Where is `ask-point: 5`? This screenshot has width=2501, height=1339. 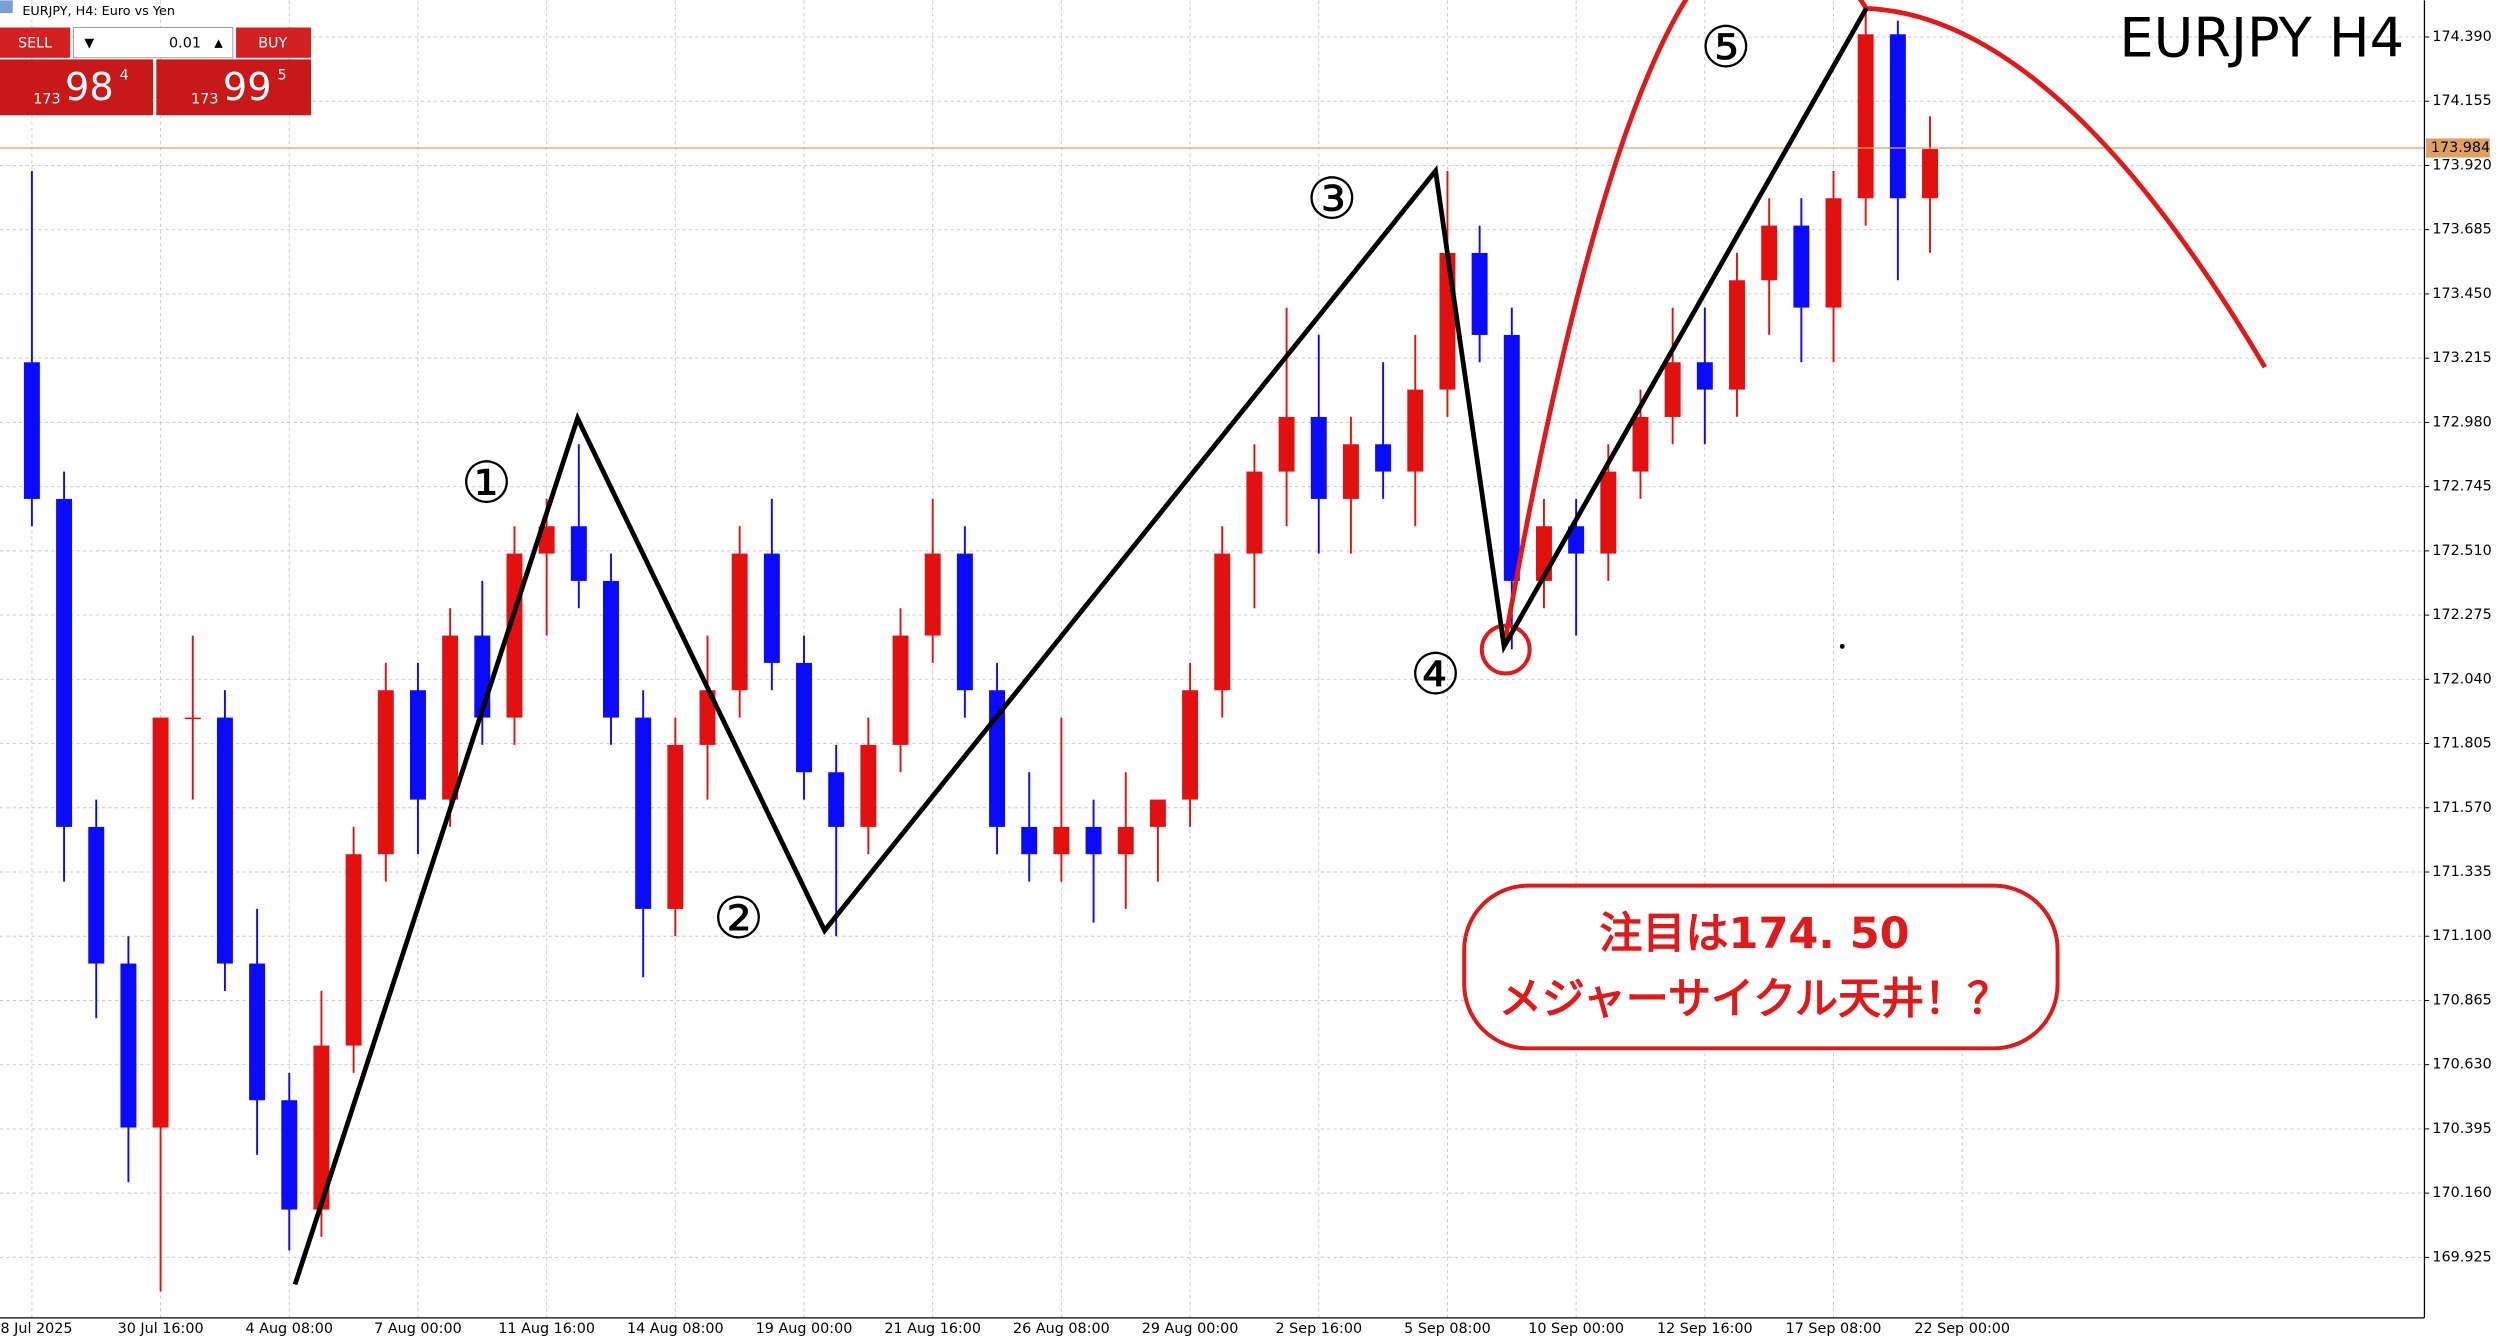 ask-point: 5 is located at coordinates (282, 75).